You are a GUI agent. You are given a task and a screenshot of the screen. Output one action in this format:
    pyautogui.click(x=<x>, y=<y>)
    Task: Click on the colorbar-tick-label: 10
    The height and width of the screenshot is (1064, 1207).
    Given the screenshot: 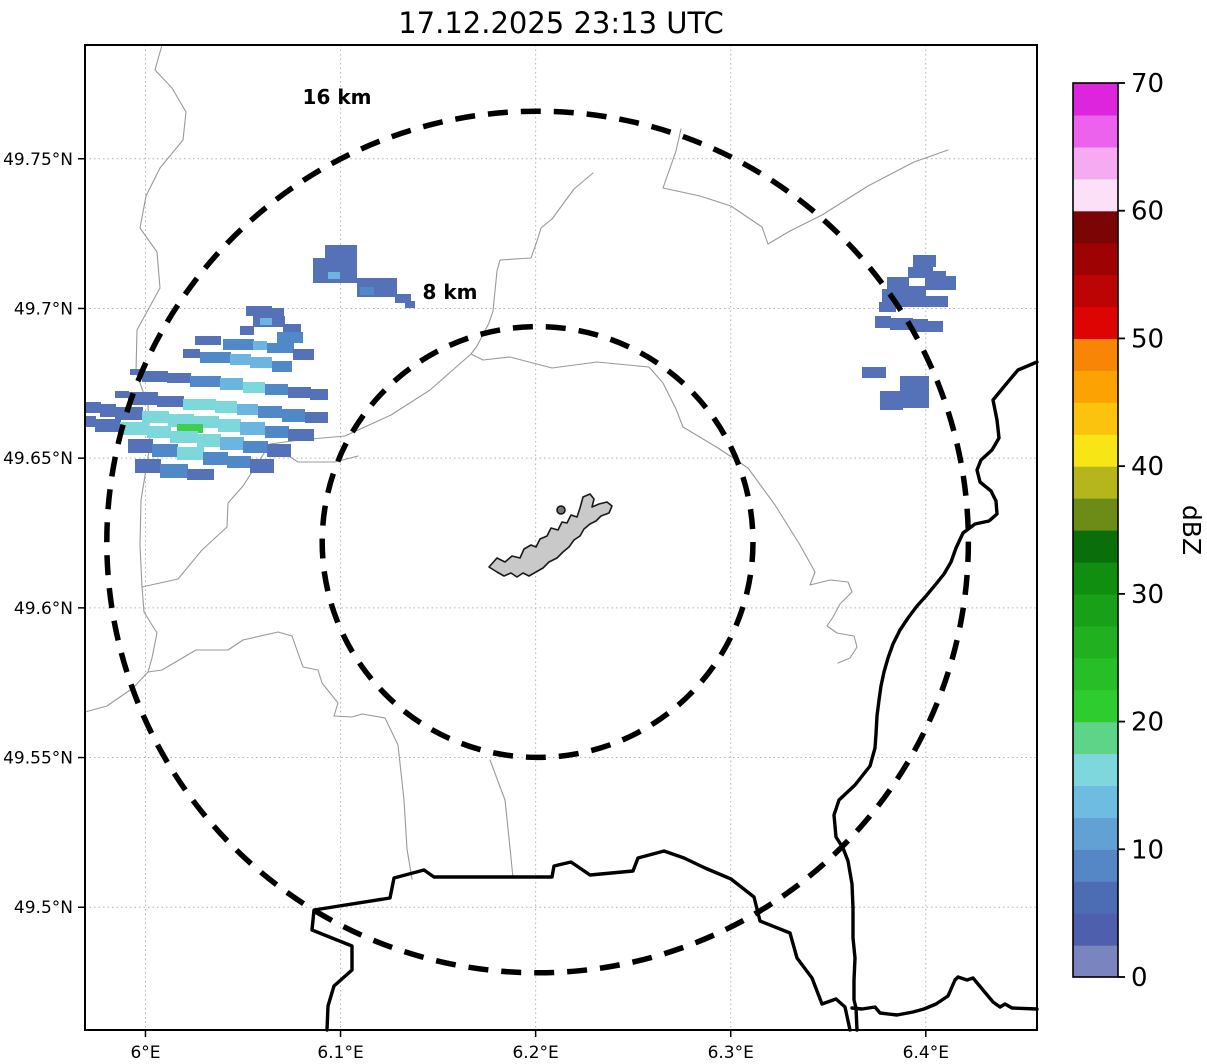 What is the action you would take?
    pyautogui.click(x=1147, y=850)
    